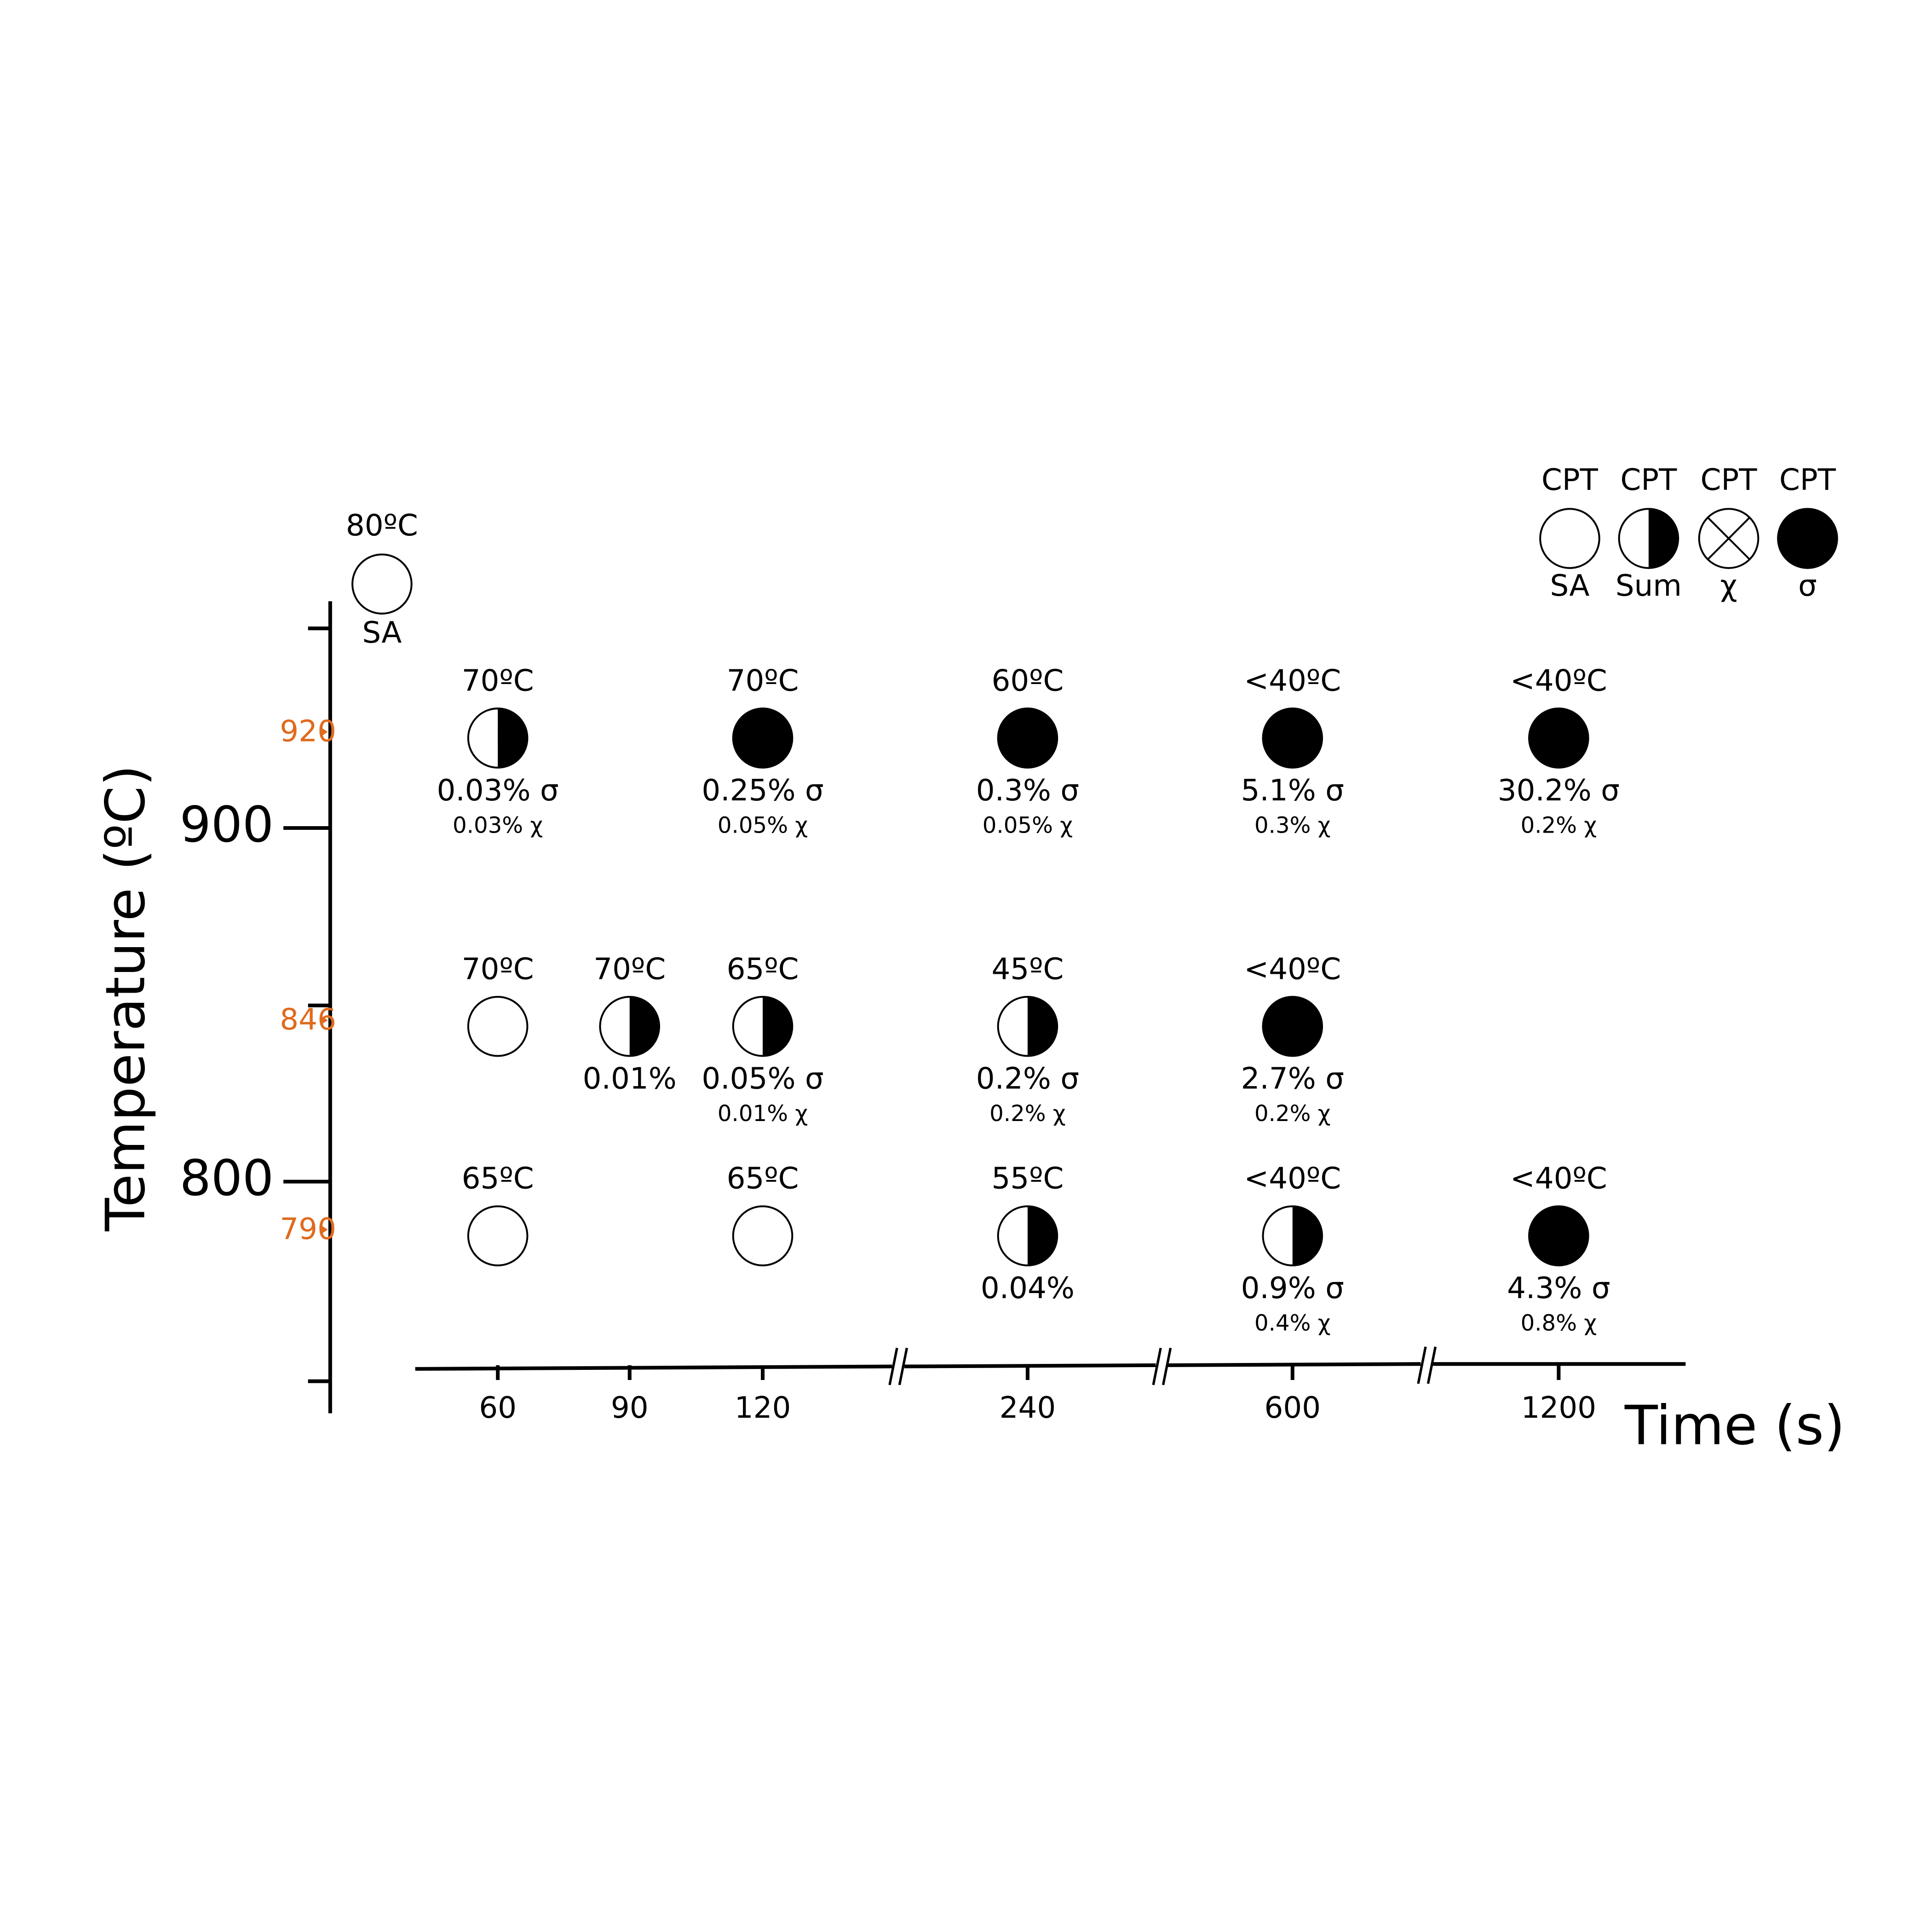 The width and height of the screenshot is (1932, 1932). I want to click on legend-bottom: χ, so click(1728, 586).